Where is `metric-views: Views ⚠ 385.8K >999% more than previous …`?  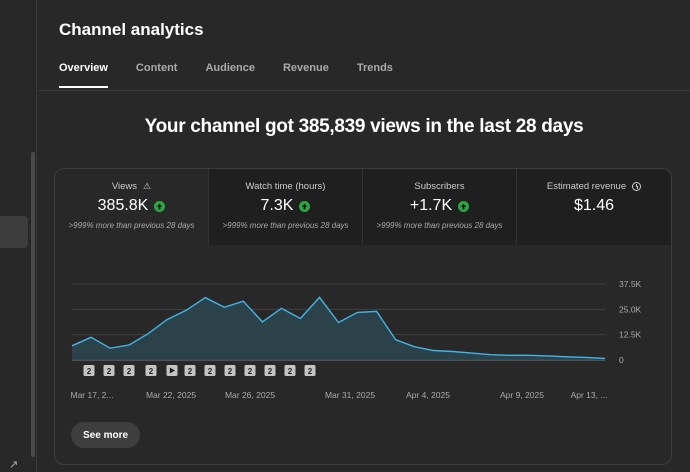
metric-views: Views ⚠ 385.8K >999% more than previous … is located at coordinates (132, 207).